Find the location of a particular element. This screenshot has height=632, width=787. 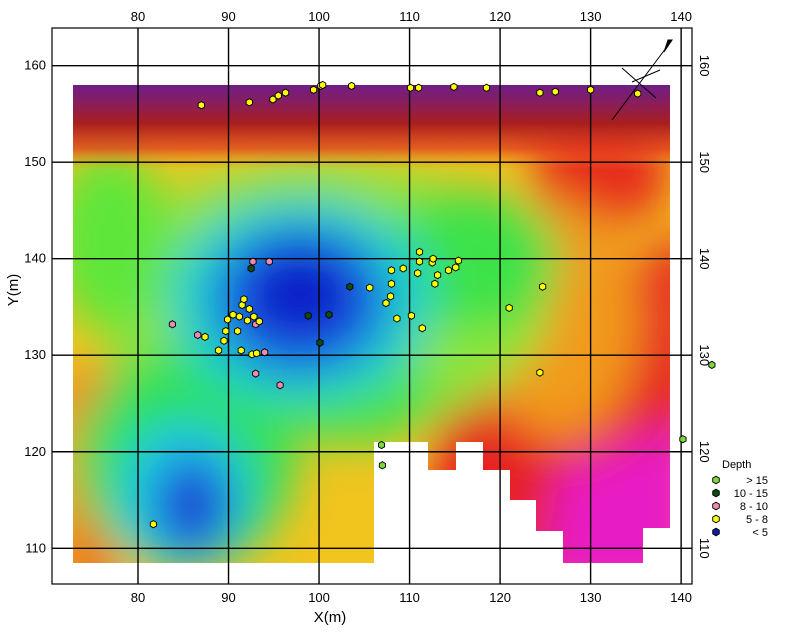

y-tick-label: 160 is located at coordinates (35, 65).